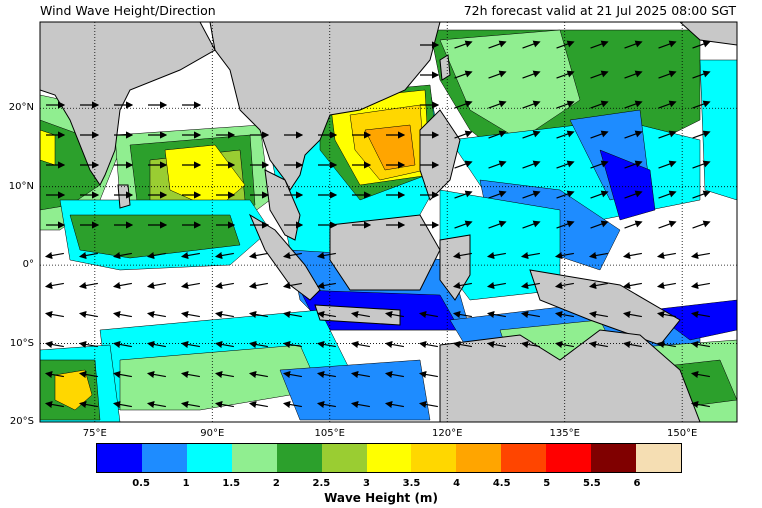 The height and width of the screenshot is (508, 762). I want to click on chart-title: Wind Wave Height/Direction, so click(128, 10).